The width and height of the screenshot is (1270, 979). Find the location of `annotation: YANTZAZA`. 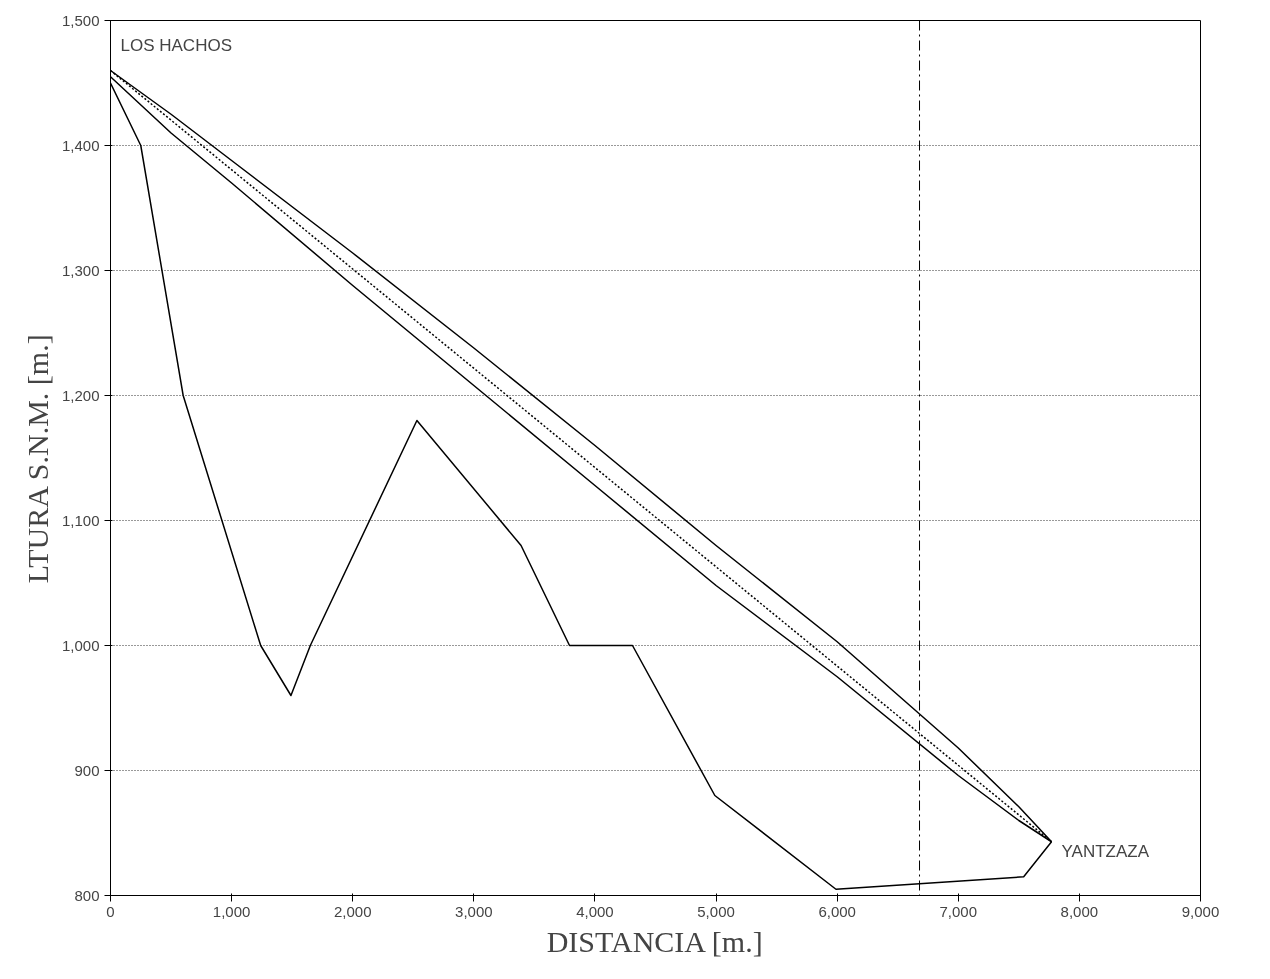

annotation: YANTZAZA is located at coordinates (1105, 852).